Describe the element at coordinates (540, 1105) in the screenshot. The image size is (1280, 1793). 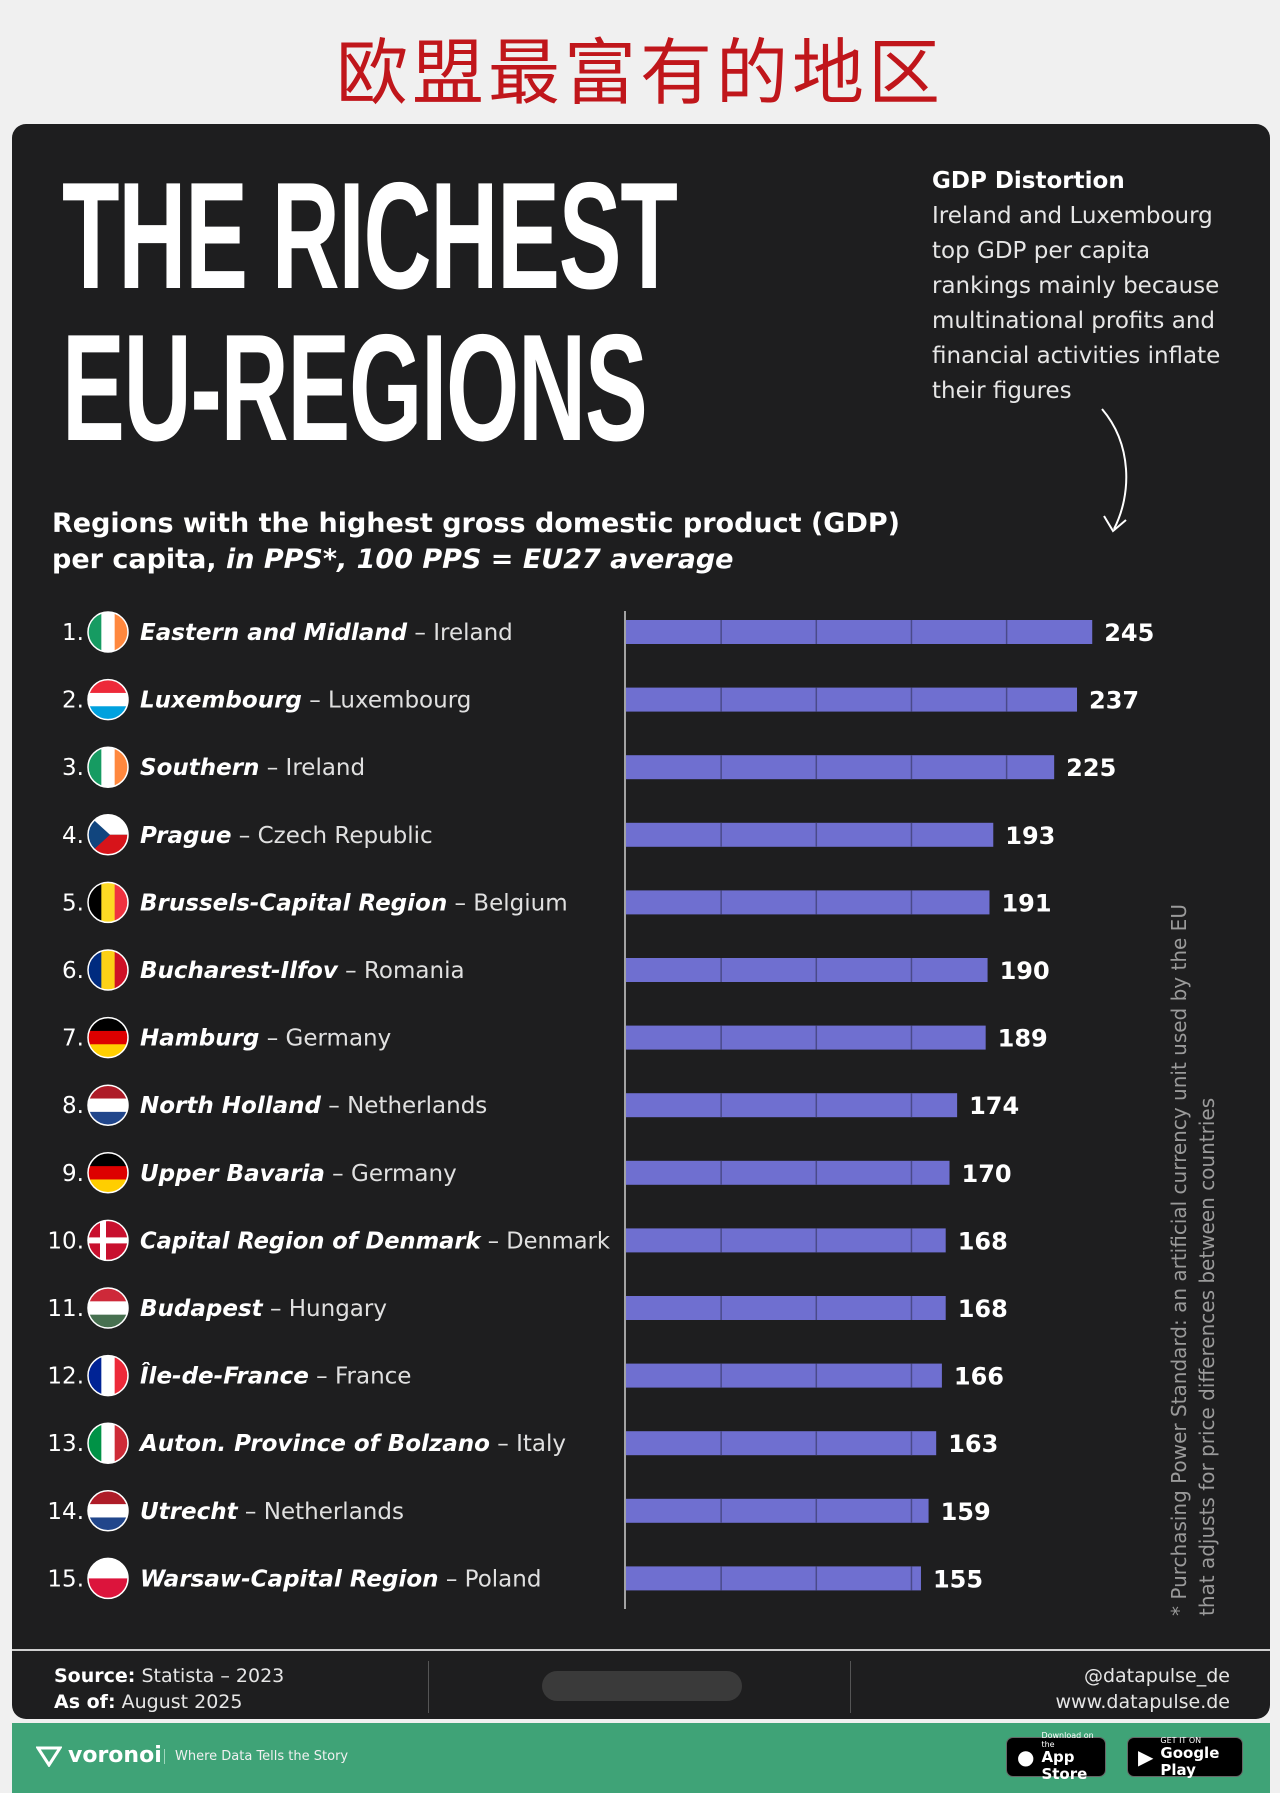
I see `chart-row: 8. North Holland – Netherlands 174` at that location.